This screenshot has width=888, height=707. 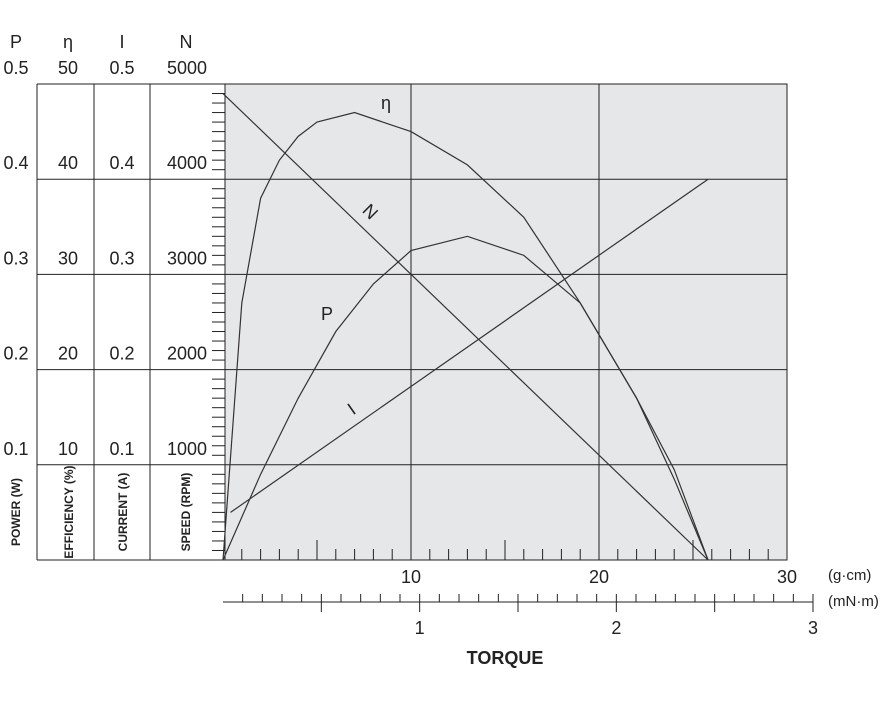 I want to click on y-tick-label: 1000, so click(x=187, y=449).